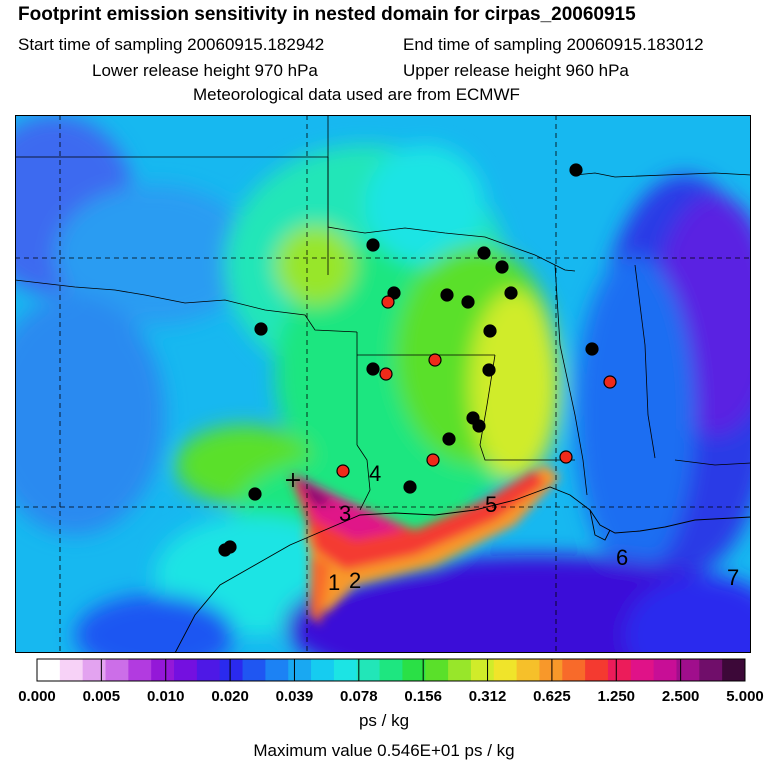 The width and height of the screenshot is (768, 768). Describe the element at coordinates (359, 696) in the screenshot. I see `colorbar-tick-label: 0.078` at that location.